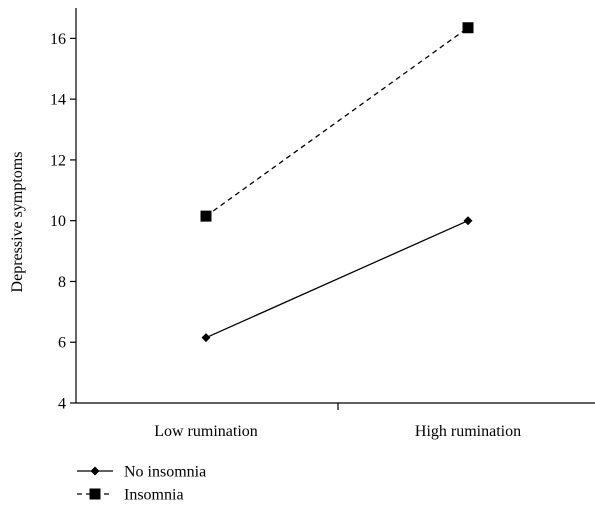  I want to click on series-no-insomnia, so click(337, 279).